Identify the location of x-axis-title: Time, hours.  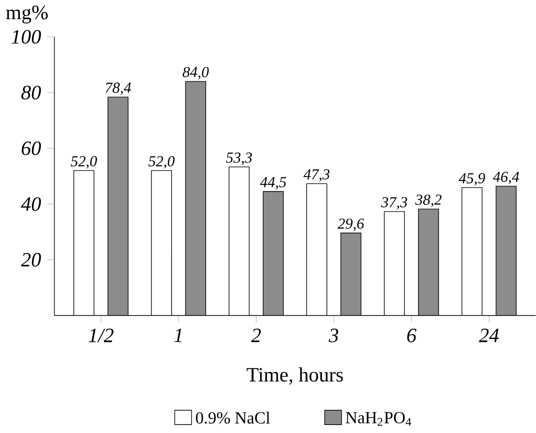
(294, 376).